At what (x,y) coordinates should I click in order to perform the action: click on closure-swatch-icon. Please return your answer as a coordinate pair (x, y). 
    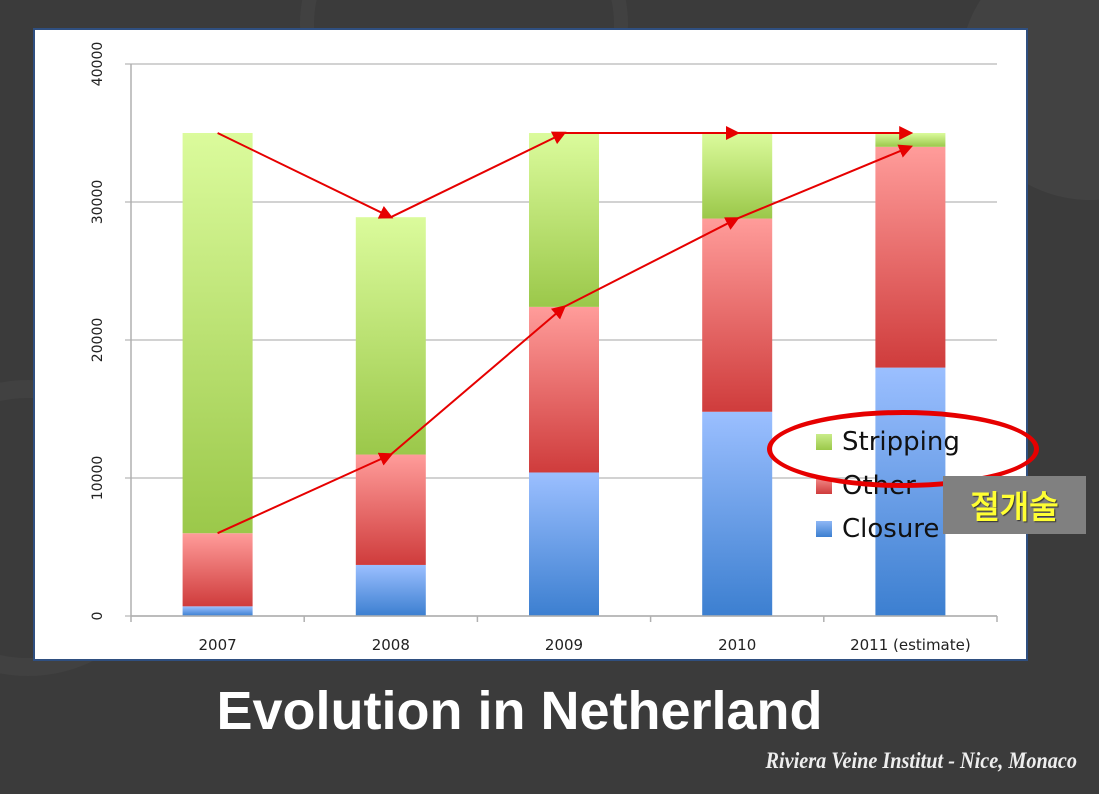
    Looking at the image, I should click on (824, 529).